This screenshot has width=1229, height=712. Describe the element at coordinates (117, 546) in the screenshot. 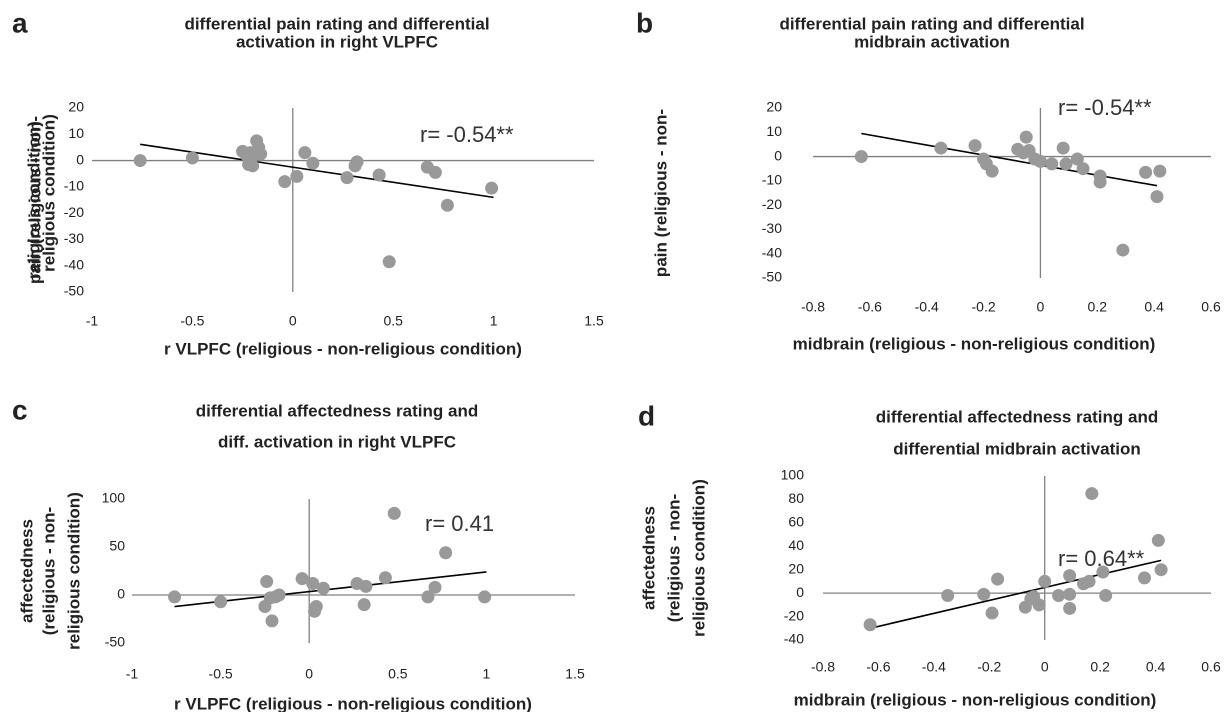

I see `y-tick-label: 50` at that location.